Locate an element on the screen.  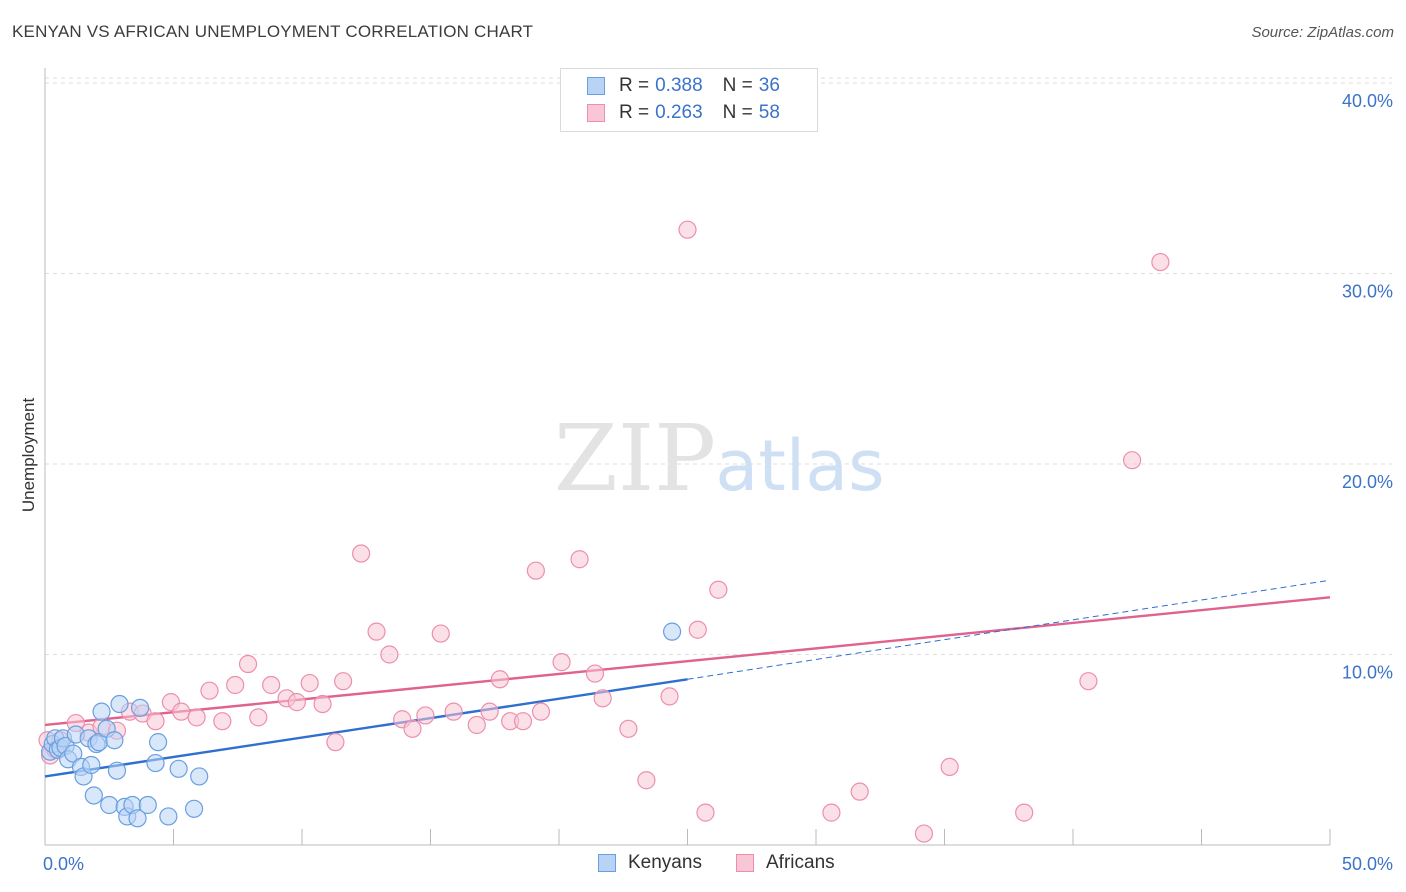
r-value: 0.263 is located at coordinates (679, 112).